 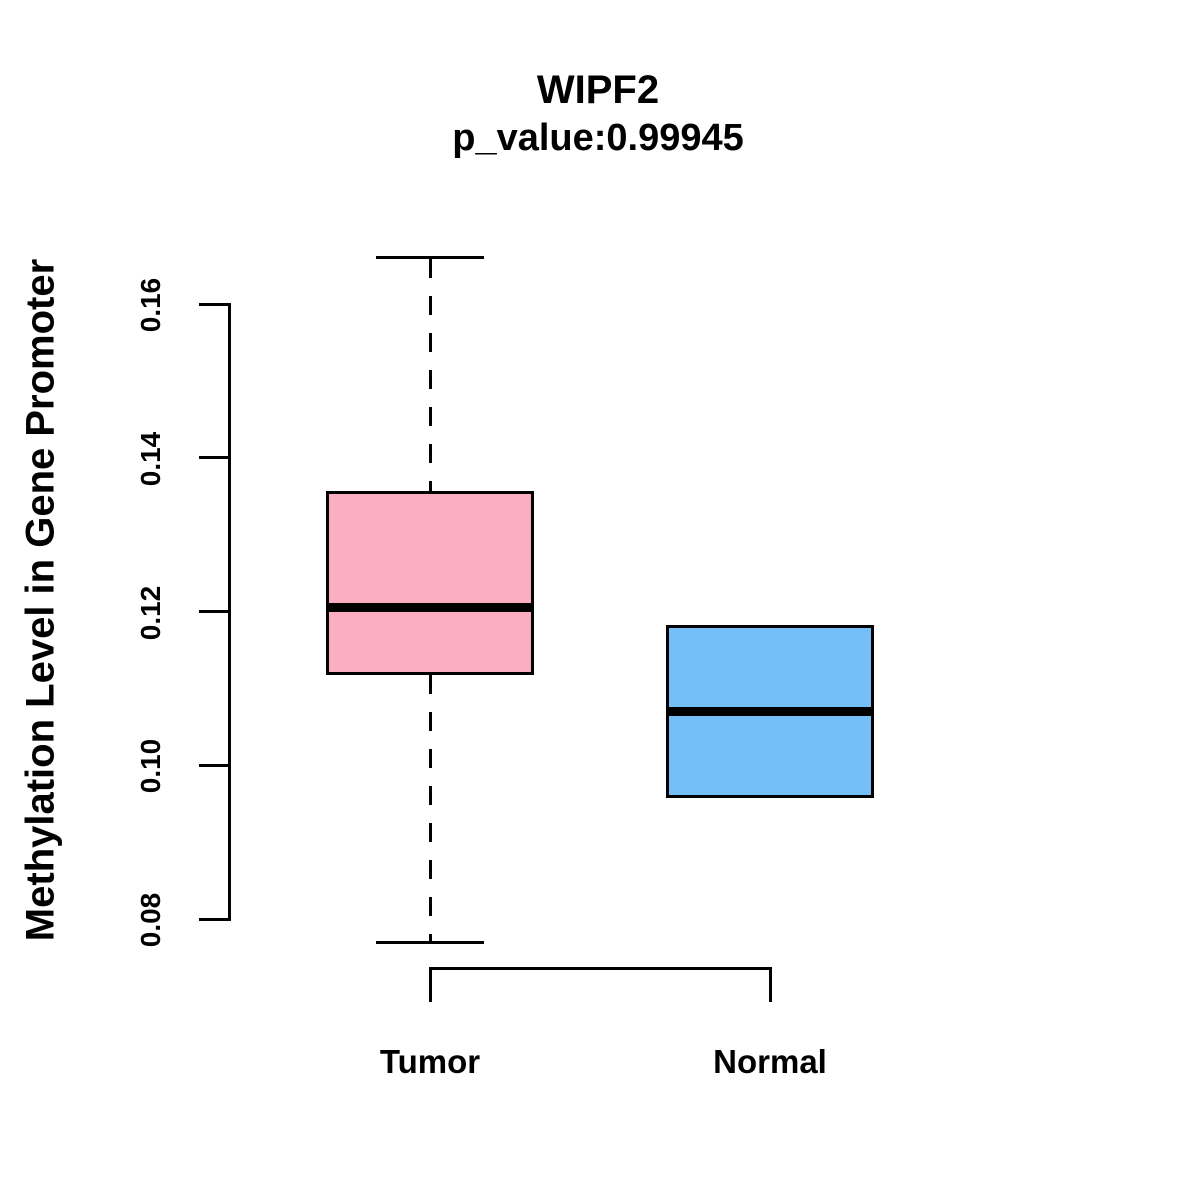 What do you see at coordinates (430, 582) in the screenshot?
I see `box-tumor` at bounding box center [430, 582].